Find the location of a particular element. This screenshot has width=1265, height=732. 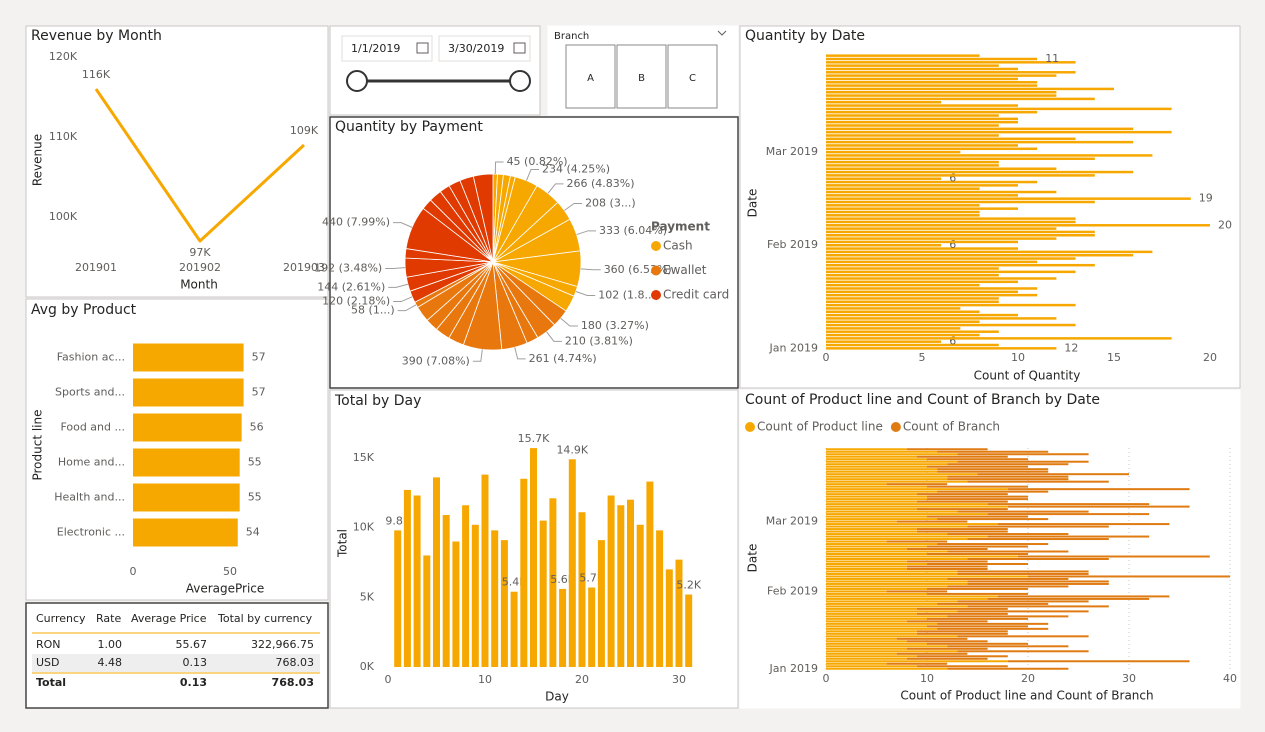

chevron is located at coordinates (722, 33).